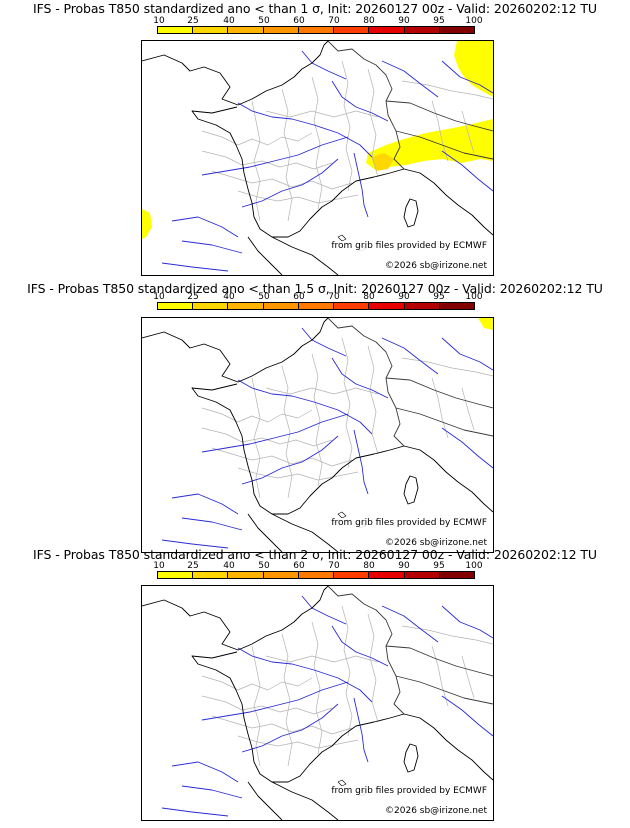 The height and width of the screenshot is (828, 630). Describe the element at coordinates (369, 21) in the screenshot. I see `legend-tick-label: 80` at that location.